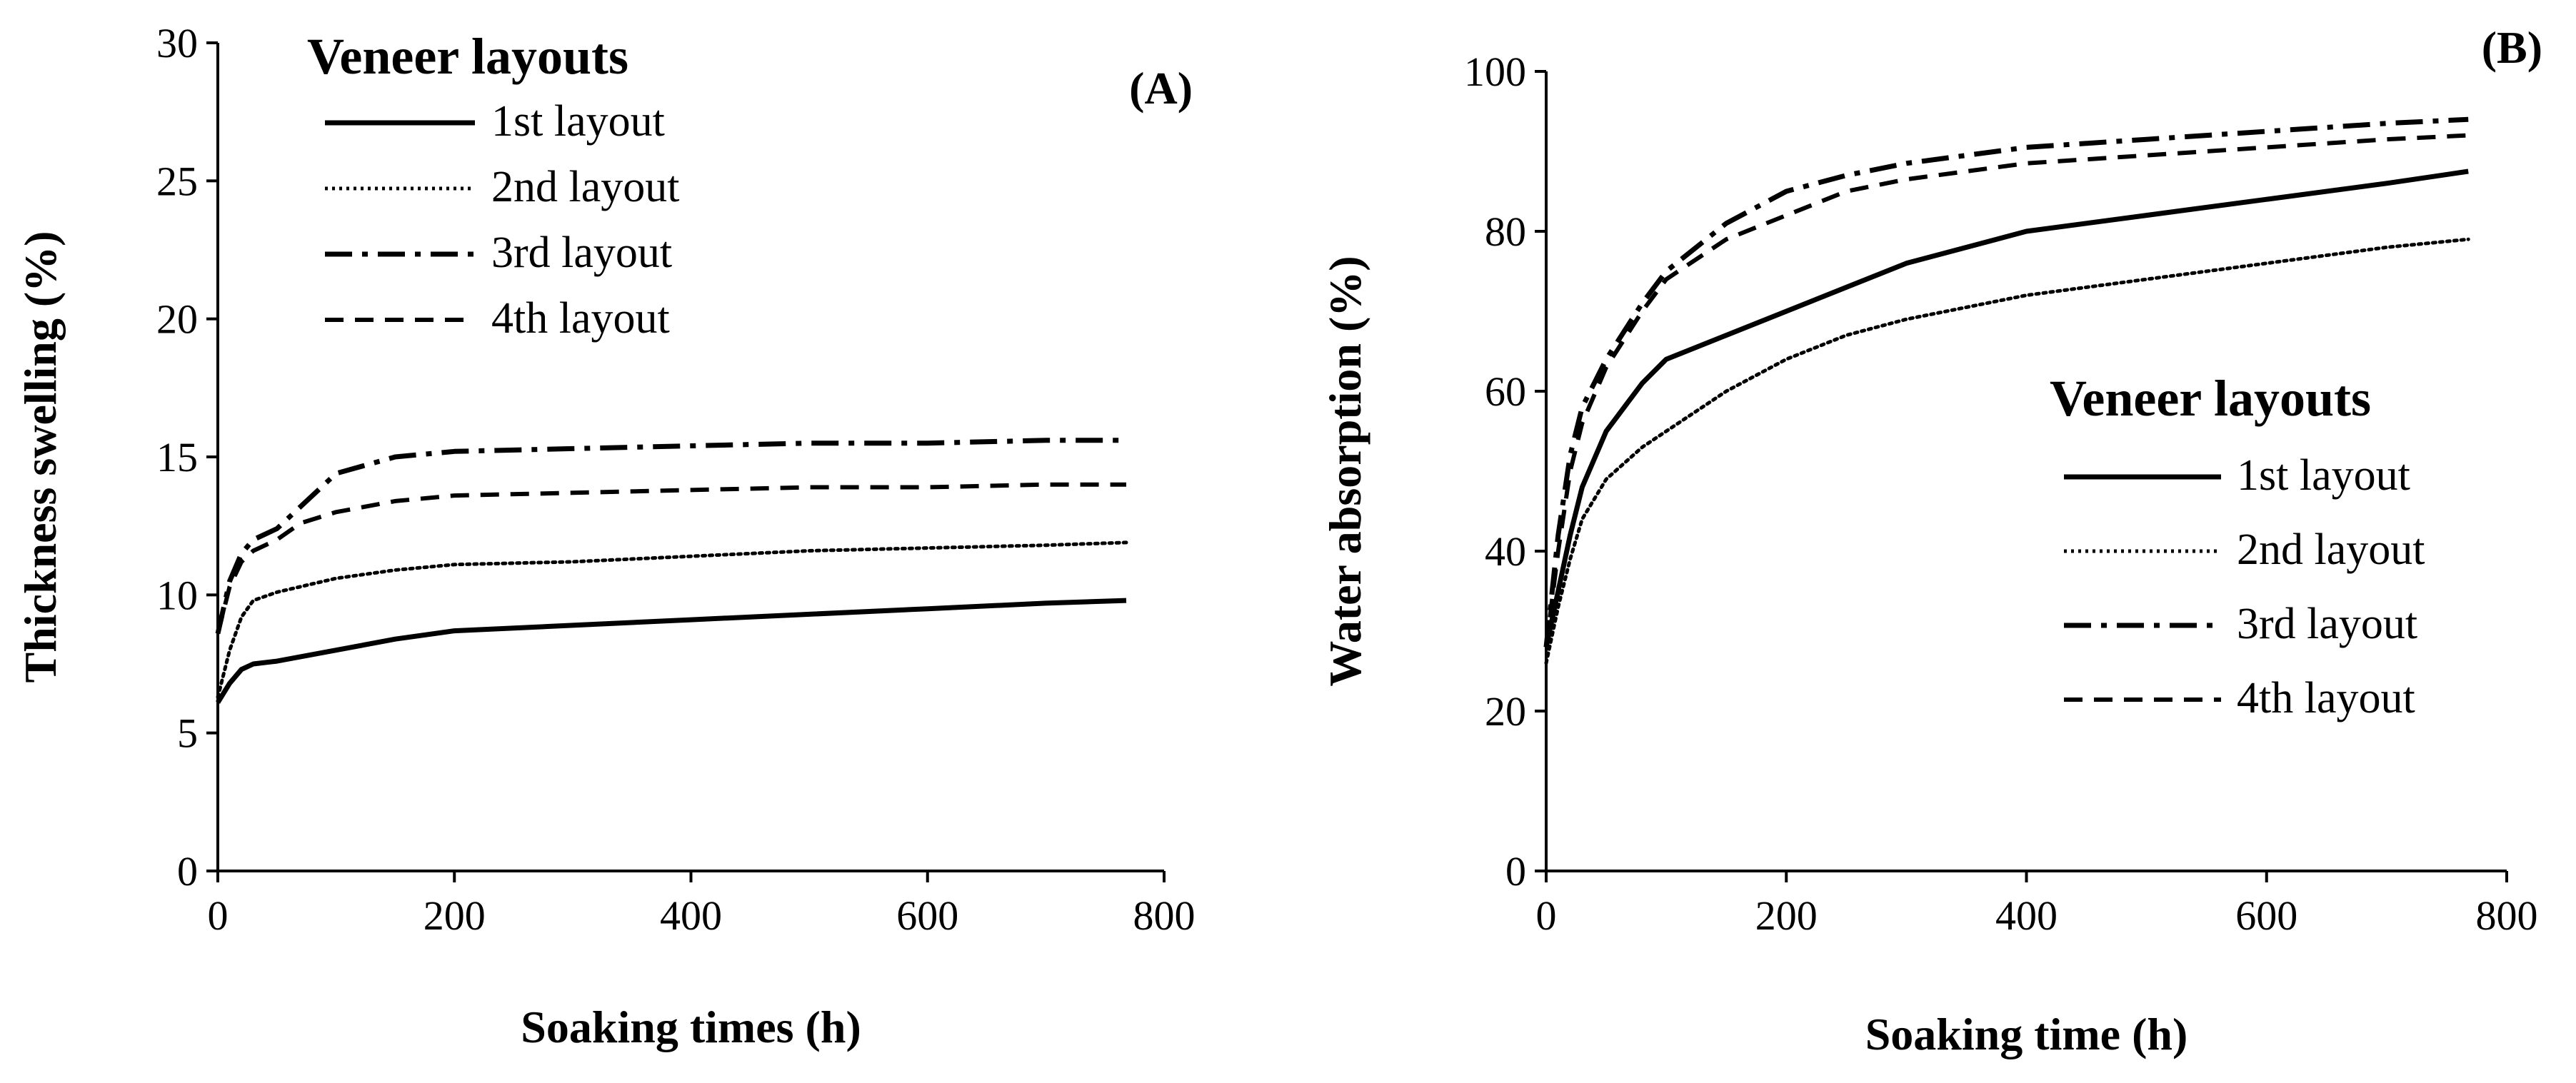  Describe the element at coordinates (177, 457) in the screenshot. I see `a-y-tick-label: 15` at that location.